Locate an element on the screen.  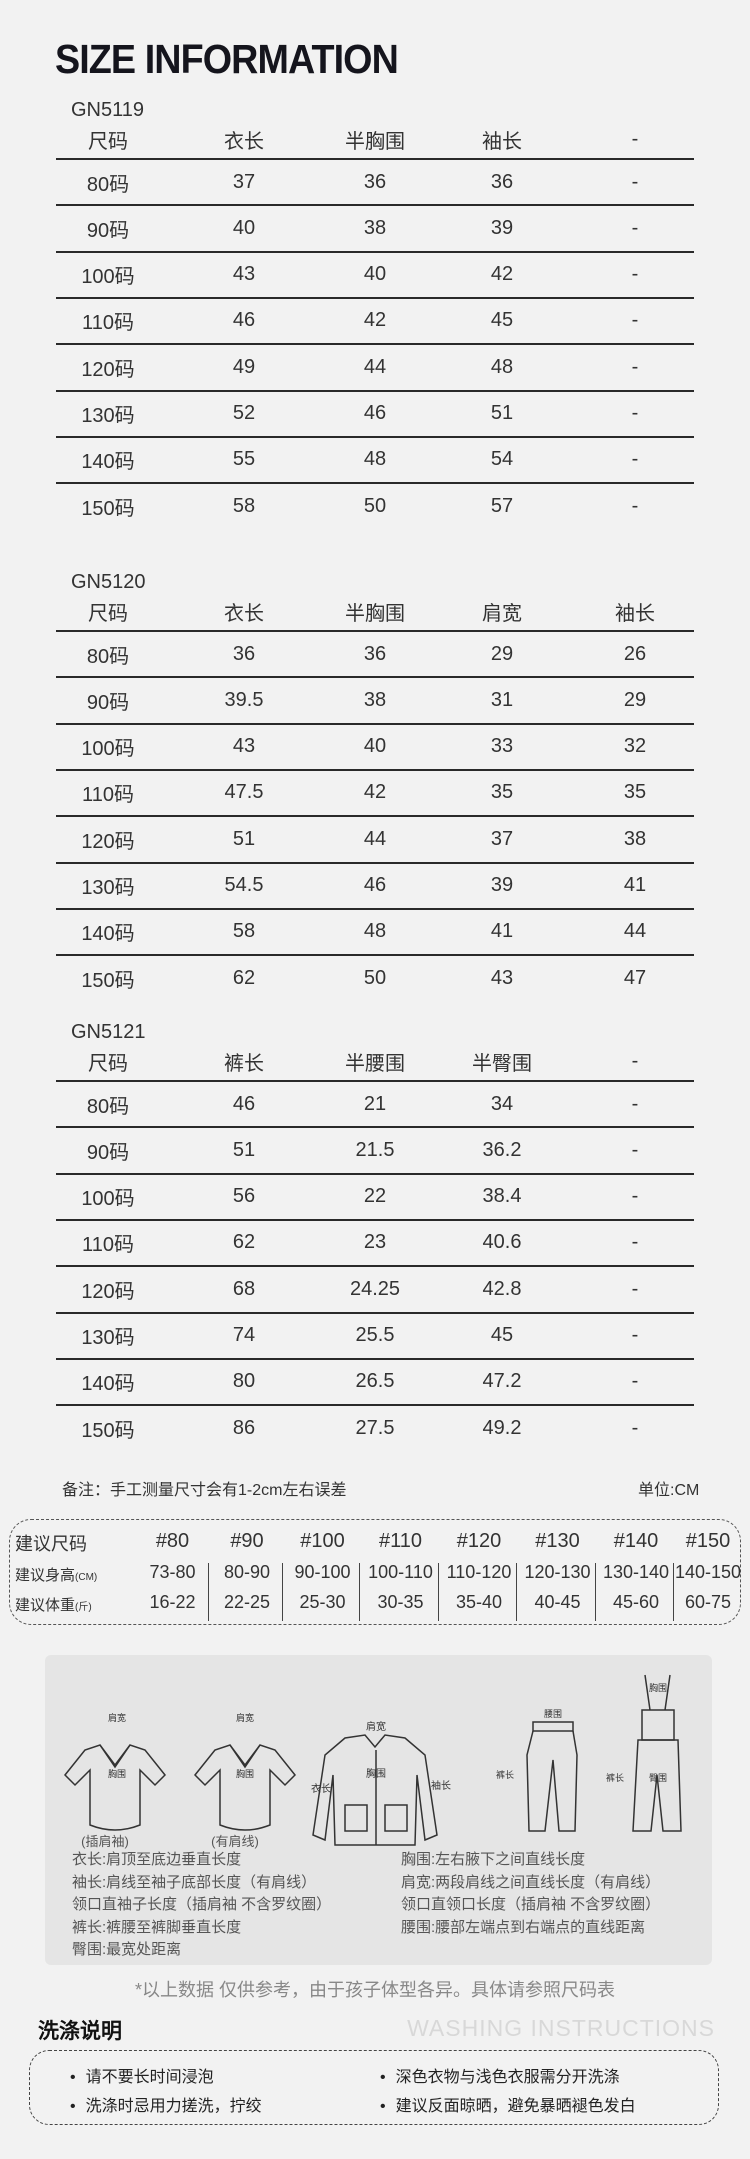
suggest-weights-cell: 60-75 is located at coordinates (708, 1602).